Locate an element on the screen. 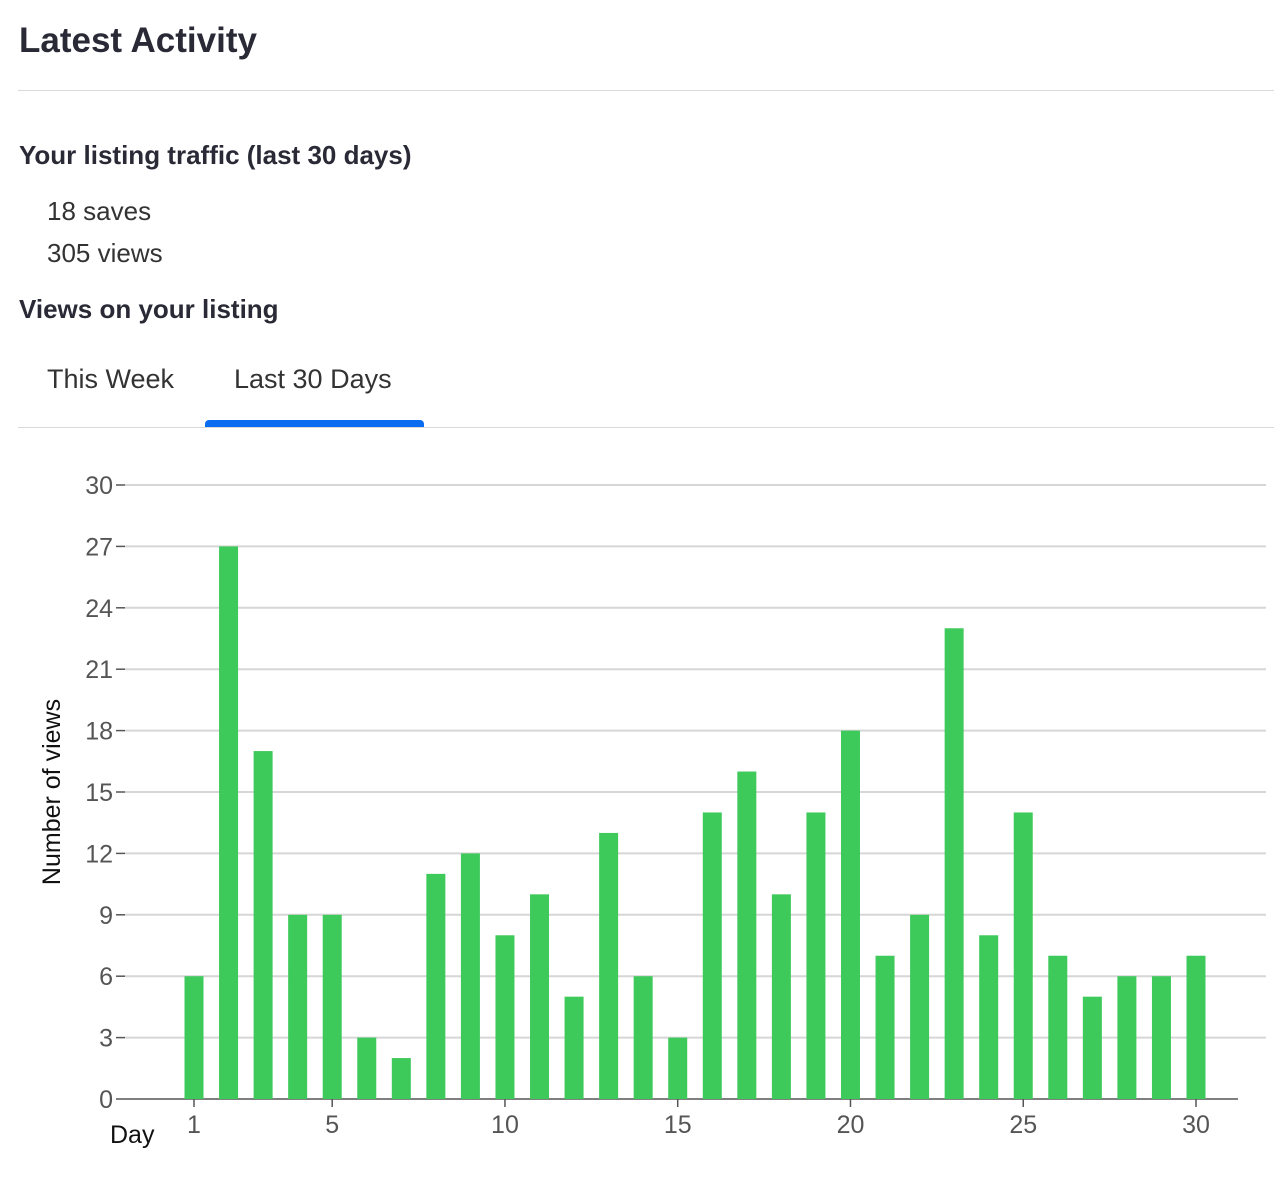  tab-last-30-days: Last 30 Days is located at coordinates (313, 379).